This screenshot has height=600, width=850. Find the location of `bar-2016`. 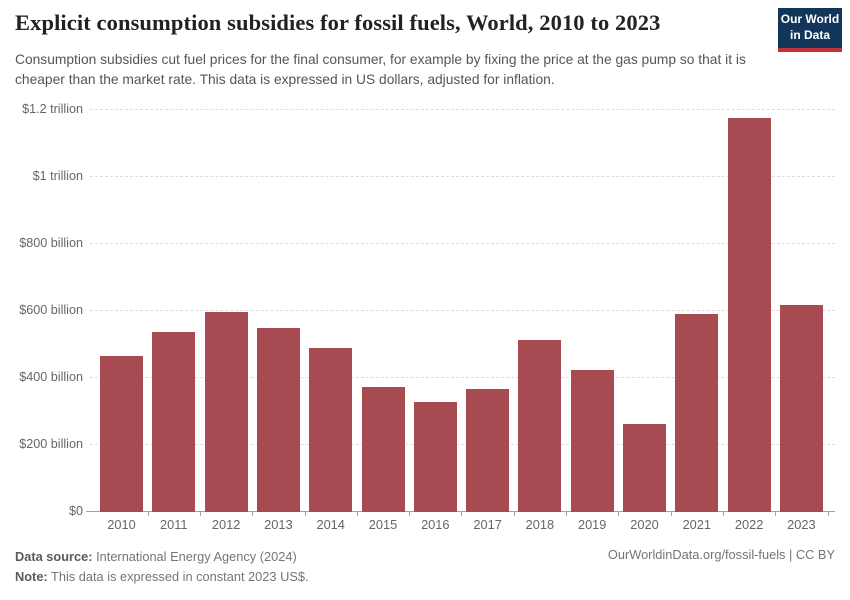

bar-2016 is located at coordinates (435, 457).